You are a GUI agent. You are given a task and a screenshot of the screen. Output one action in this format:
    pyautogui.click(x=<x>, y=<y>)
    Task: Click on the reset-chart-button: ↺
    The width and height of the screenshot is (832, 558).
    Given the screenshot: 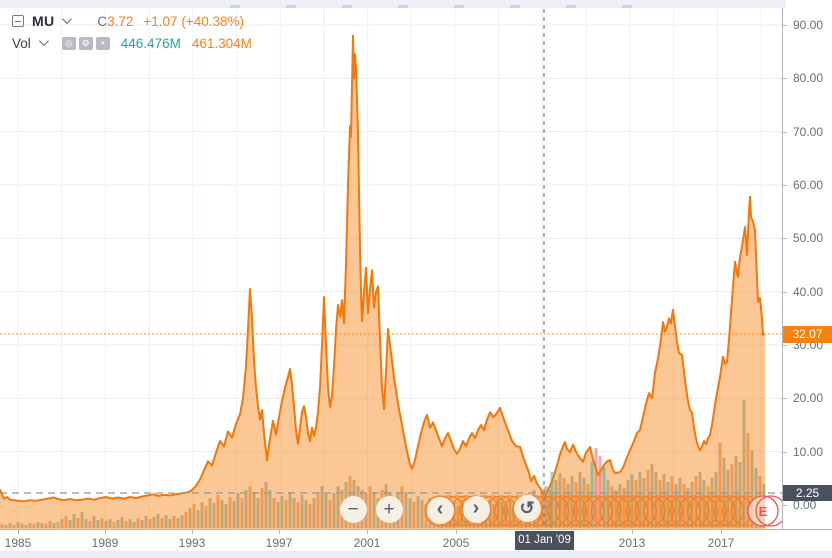 What is the action you would take?
    pyautogui.click(x=527, y=508)
    